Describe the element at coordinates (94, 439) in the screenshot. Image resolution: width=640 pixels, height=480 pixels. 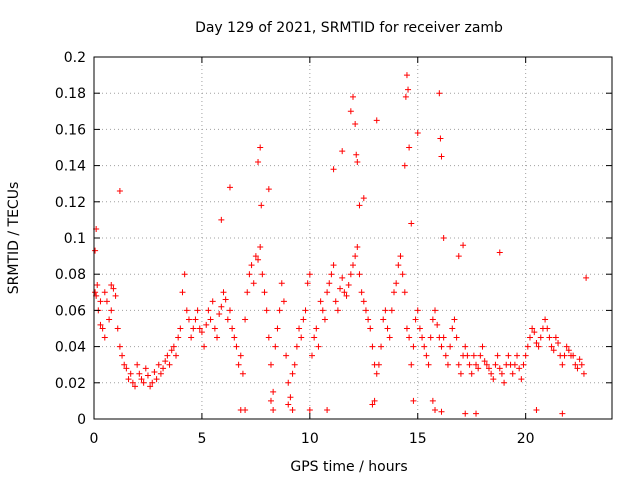
I see `x-tick-label: 0` at that location.